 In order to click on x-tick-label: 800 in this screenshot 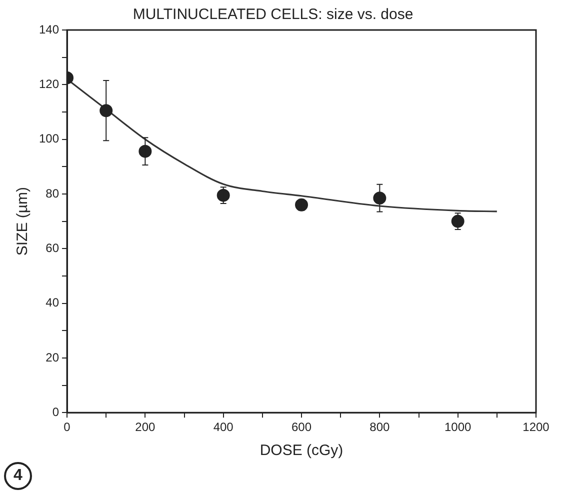, I will do `click(380, 427)`.